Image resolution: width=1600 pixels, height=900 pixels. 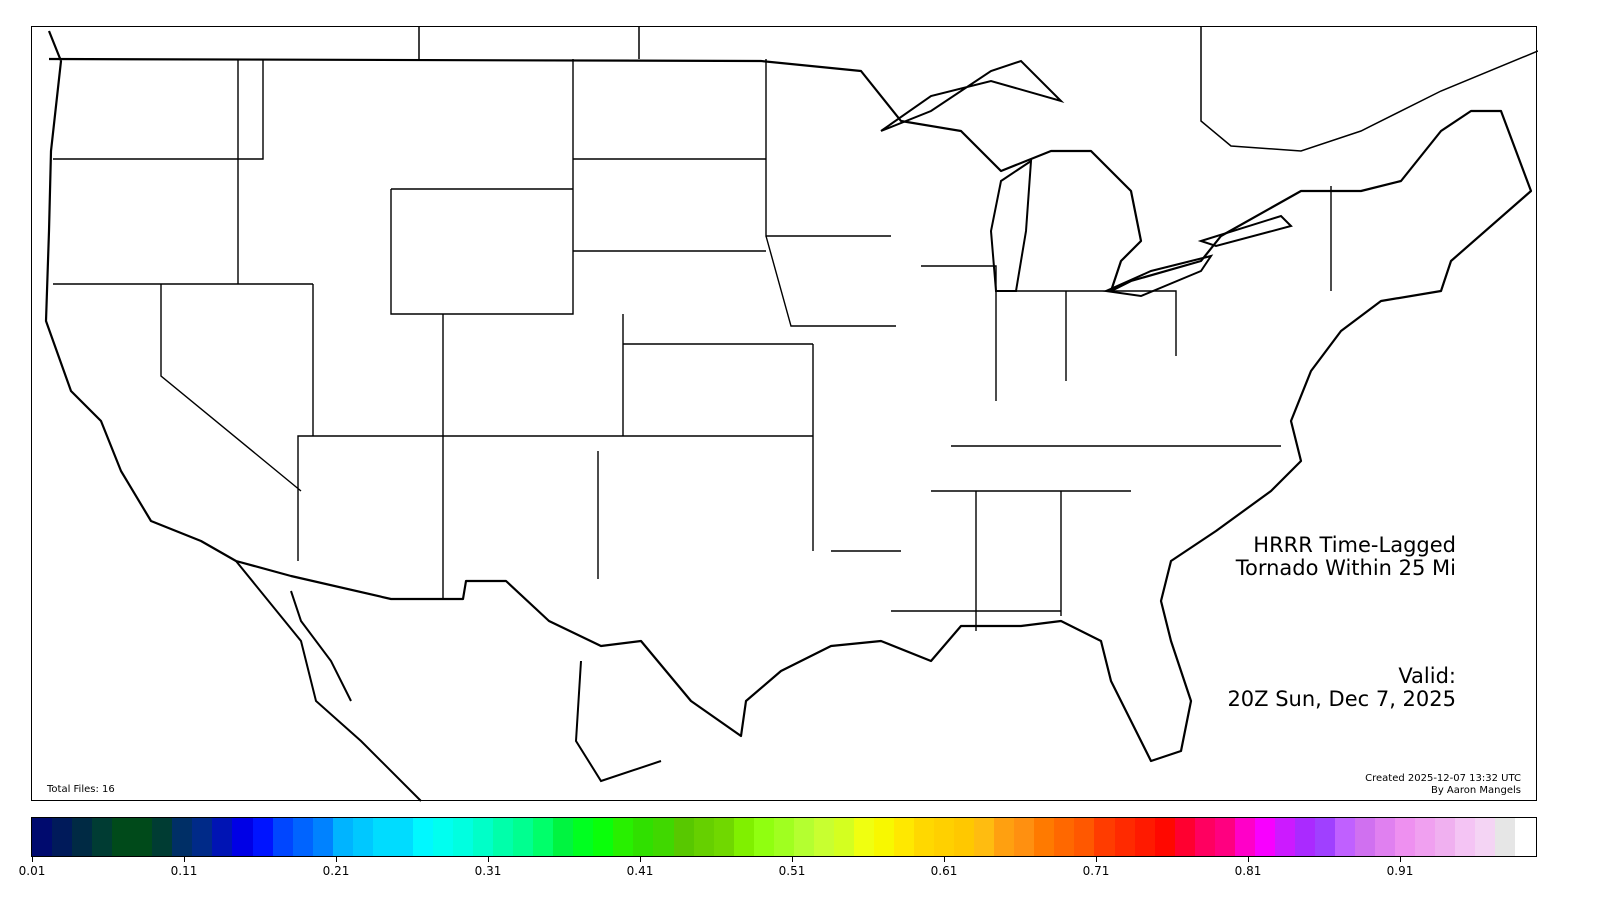 I want to click on total-files: Total Files: 16, so click(x=81, y=789).